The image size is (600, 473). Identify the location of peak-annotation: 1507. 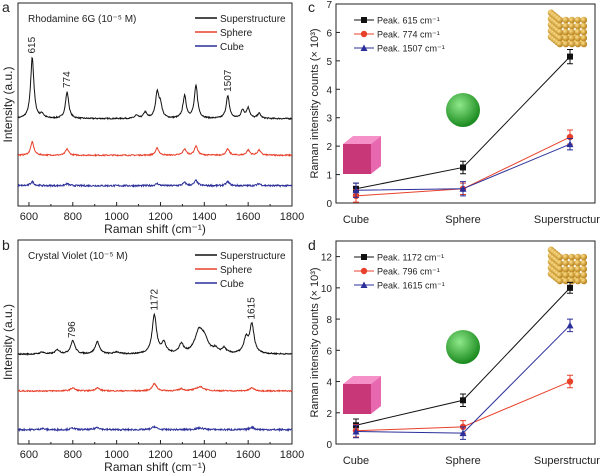
(228, 80).